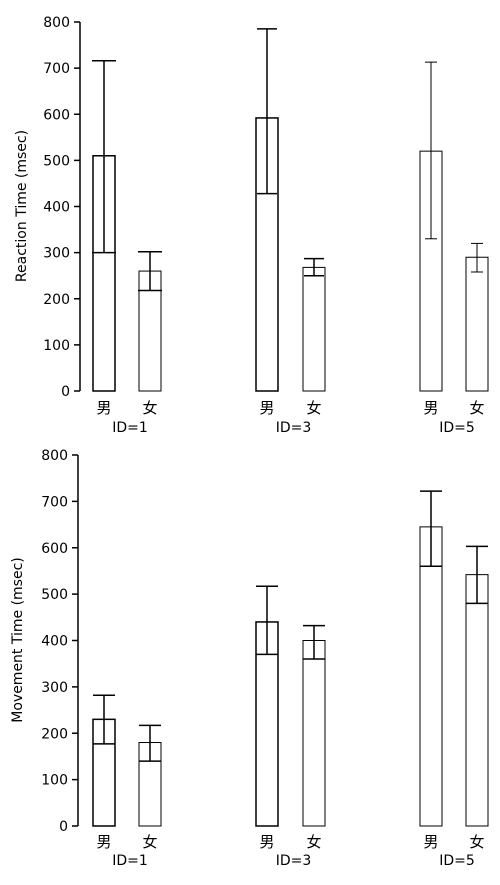  I want to click on y-axis-title: Movement Time (msec), so click(18, 639).